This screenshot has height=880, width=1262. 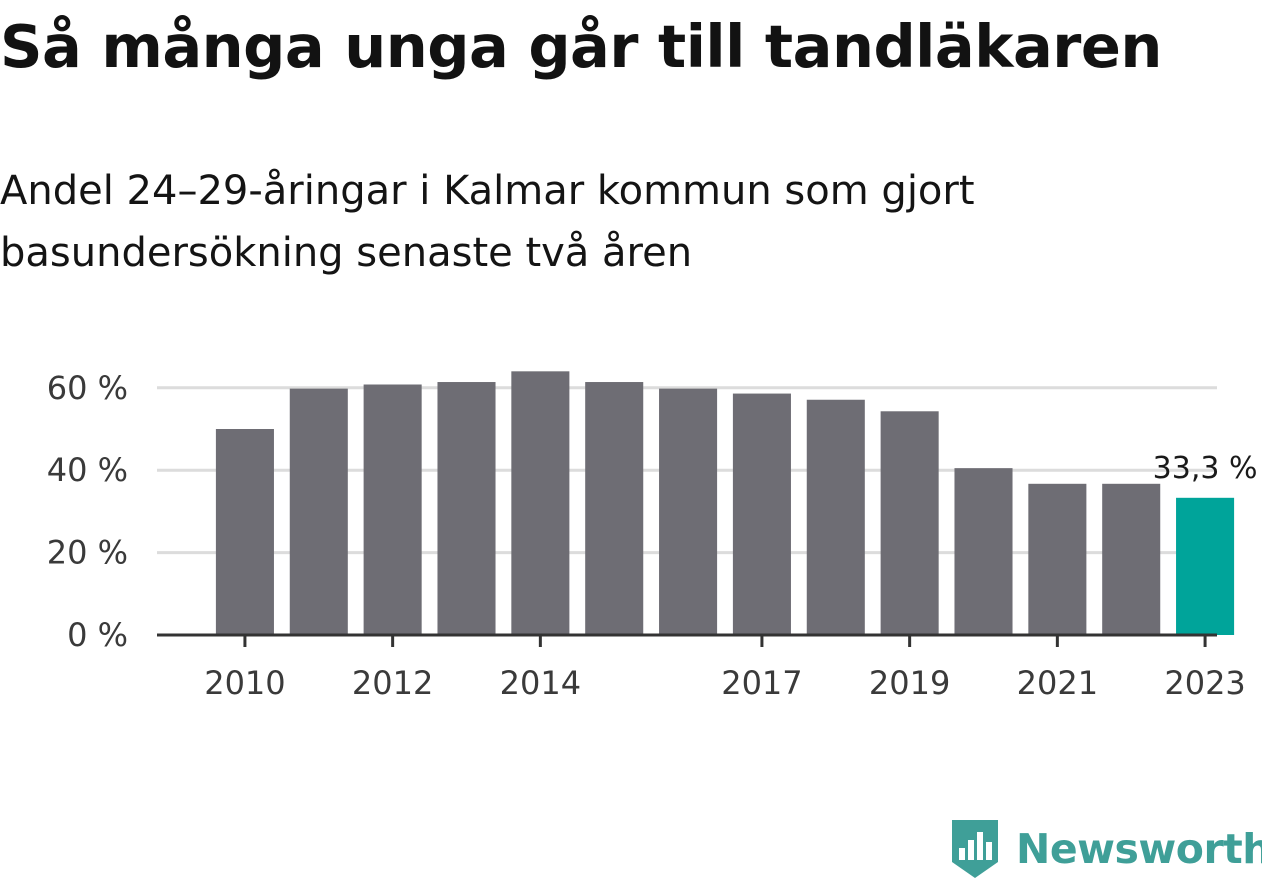 I want to click on chart-title: Så många unga går till tandläkaren, so click(x=581, y=46).